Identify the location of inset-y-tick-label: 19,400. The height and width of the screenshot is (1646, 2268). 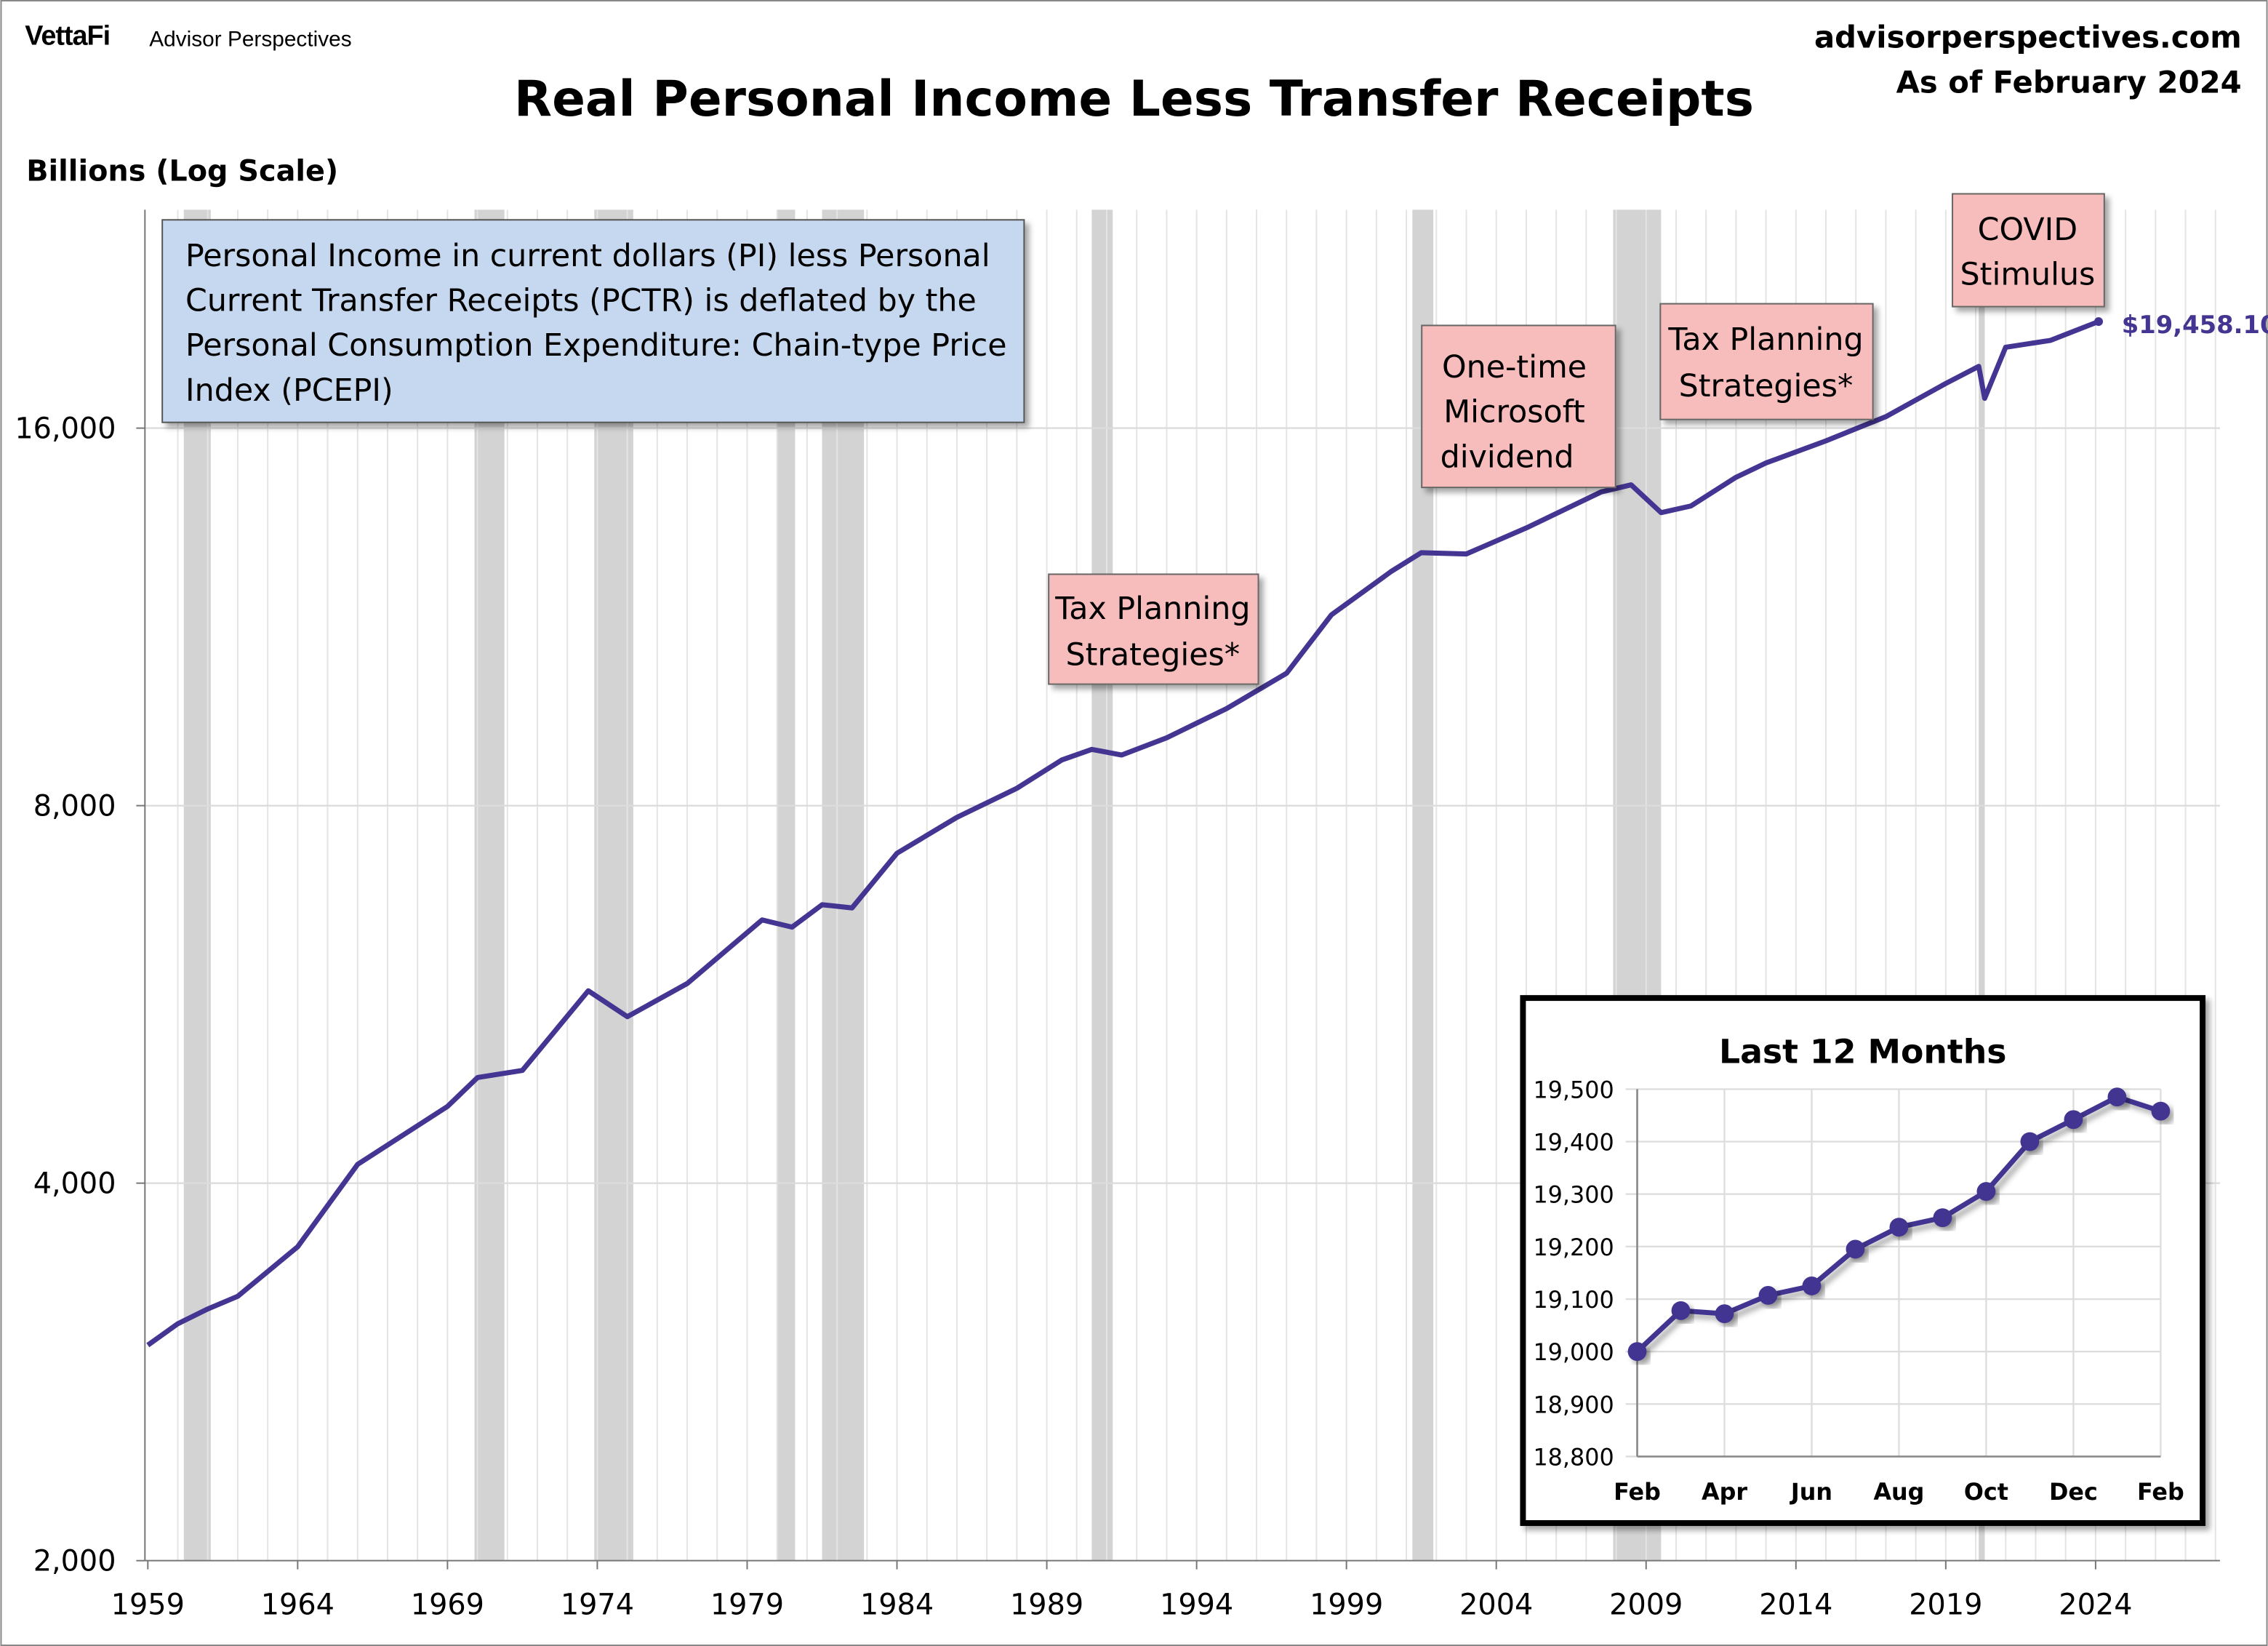
(1573, 1142).